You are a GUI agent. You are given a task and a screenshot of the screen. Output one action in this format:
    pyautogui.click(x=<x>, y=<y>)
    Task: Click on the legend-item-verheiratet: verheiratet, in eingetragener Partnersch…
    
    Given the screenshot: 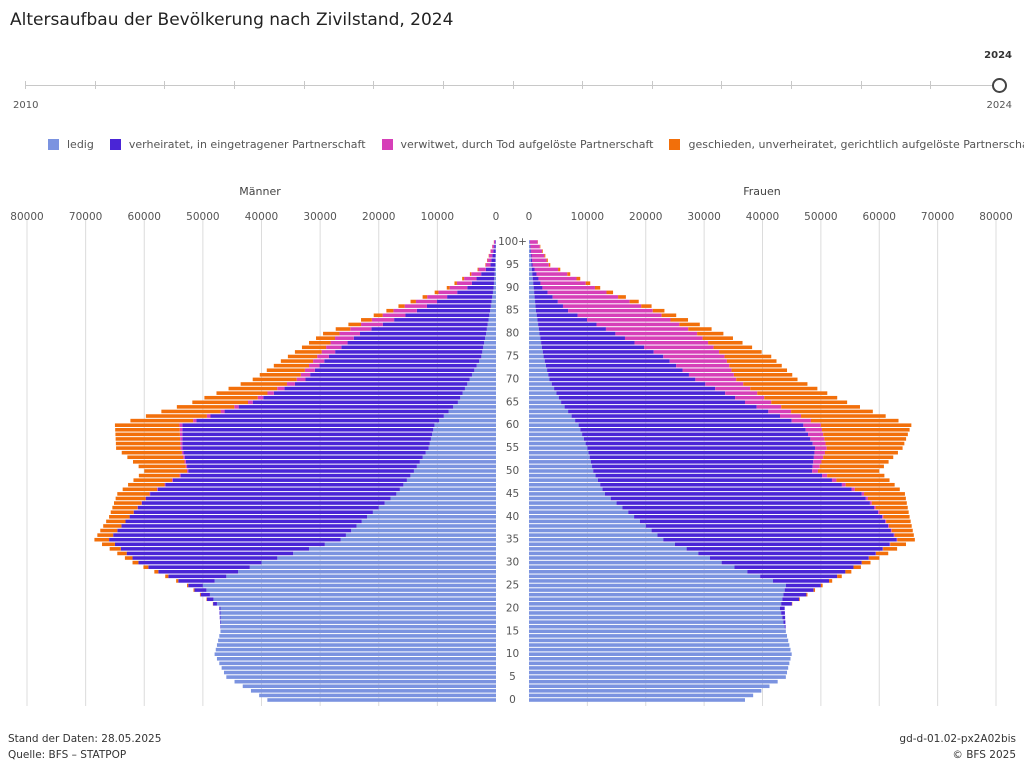 What is the action you would take?
    pyautogui.click(x=237, y=144)
    